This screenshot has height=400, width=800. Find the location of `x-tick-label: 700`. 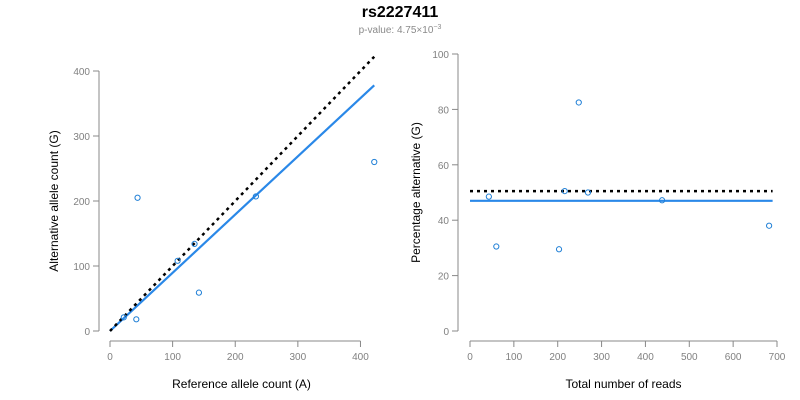

x-tick-label: 700 is located at coordinates (777, 357).